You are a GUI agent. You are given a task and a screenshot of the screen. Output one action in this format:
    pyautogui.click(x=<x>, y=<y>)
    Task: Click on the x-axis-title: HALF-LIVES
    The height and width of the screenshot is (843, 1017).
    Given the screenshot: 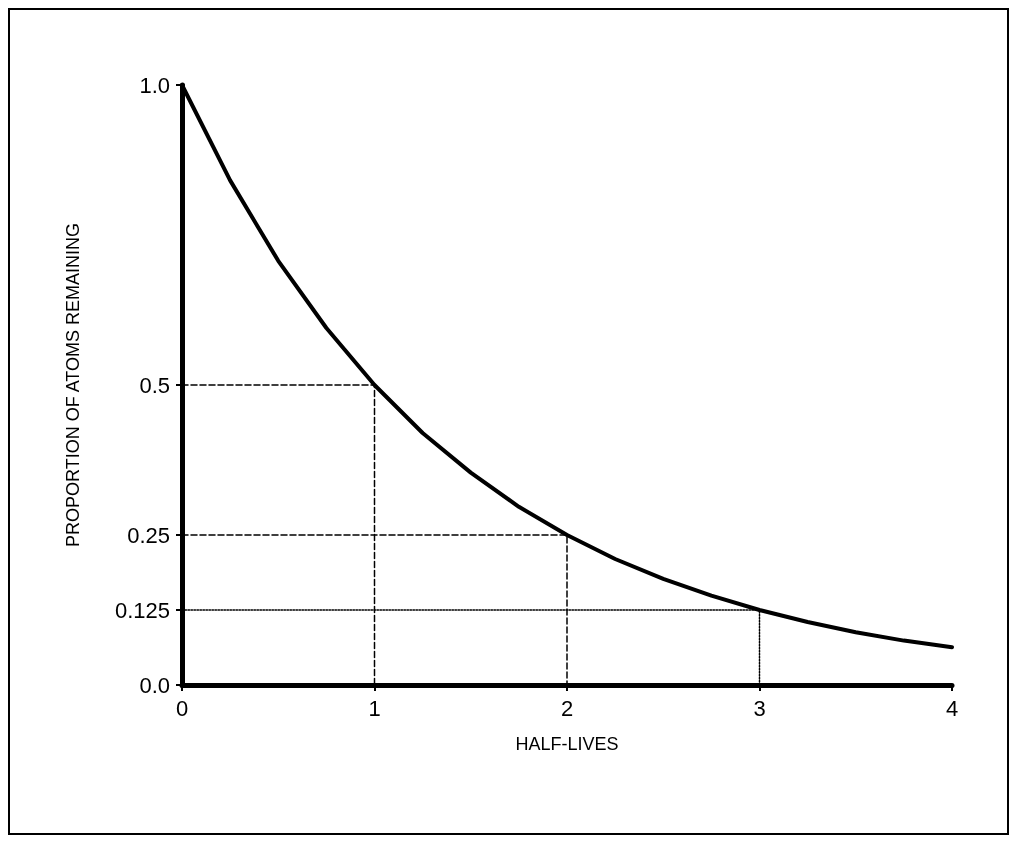 What is the action you would take?
    pyautogui.click(x=567, y=744)
    